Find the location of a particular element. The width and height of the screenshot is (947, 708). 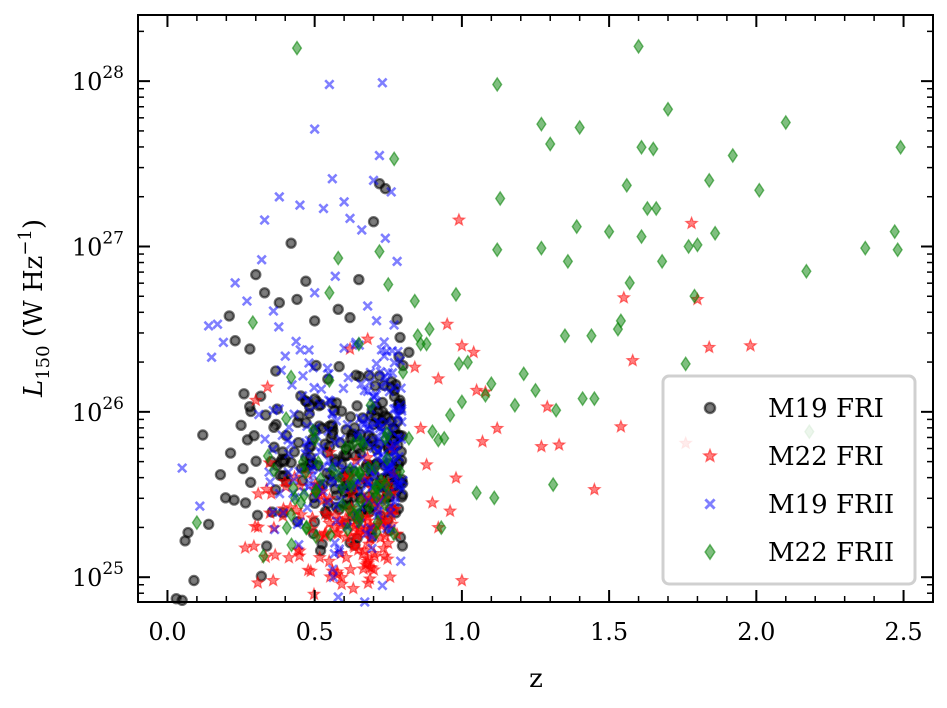

x-tick-label: 2.0 is located at coordinates (756, 632).